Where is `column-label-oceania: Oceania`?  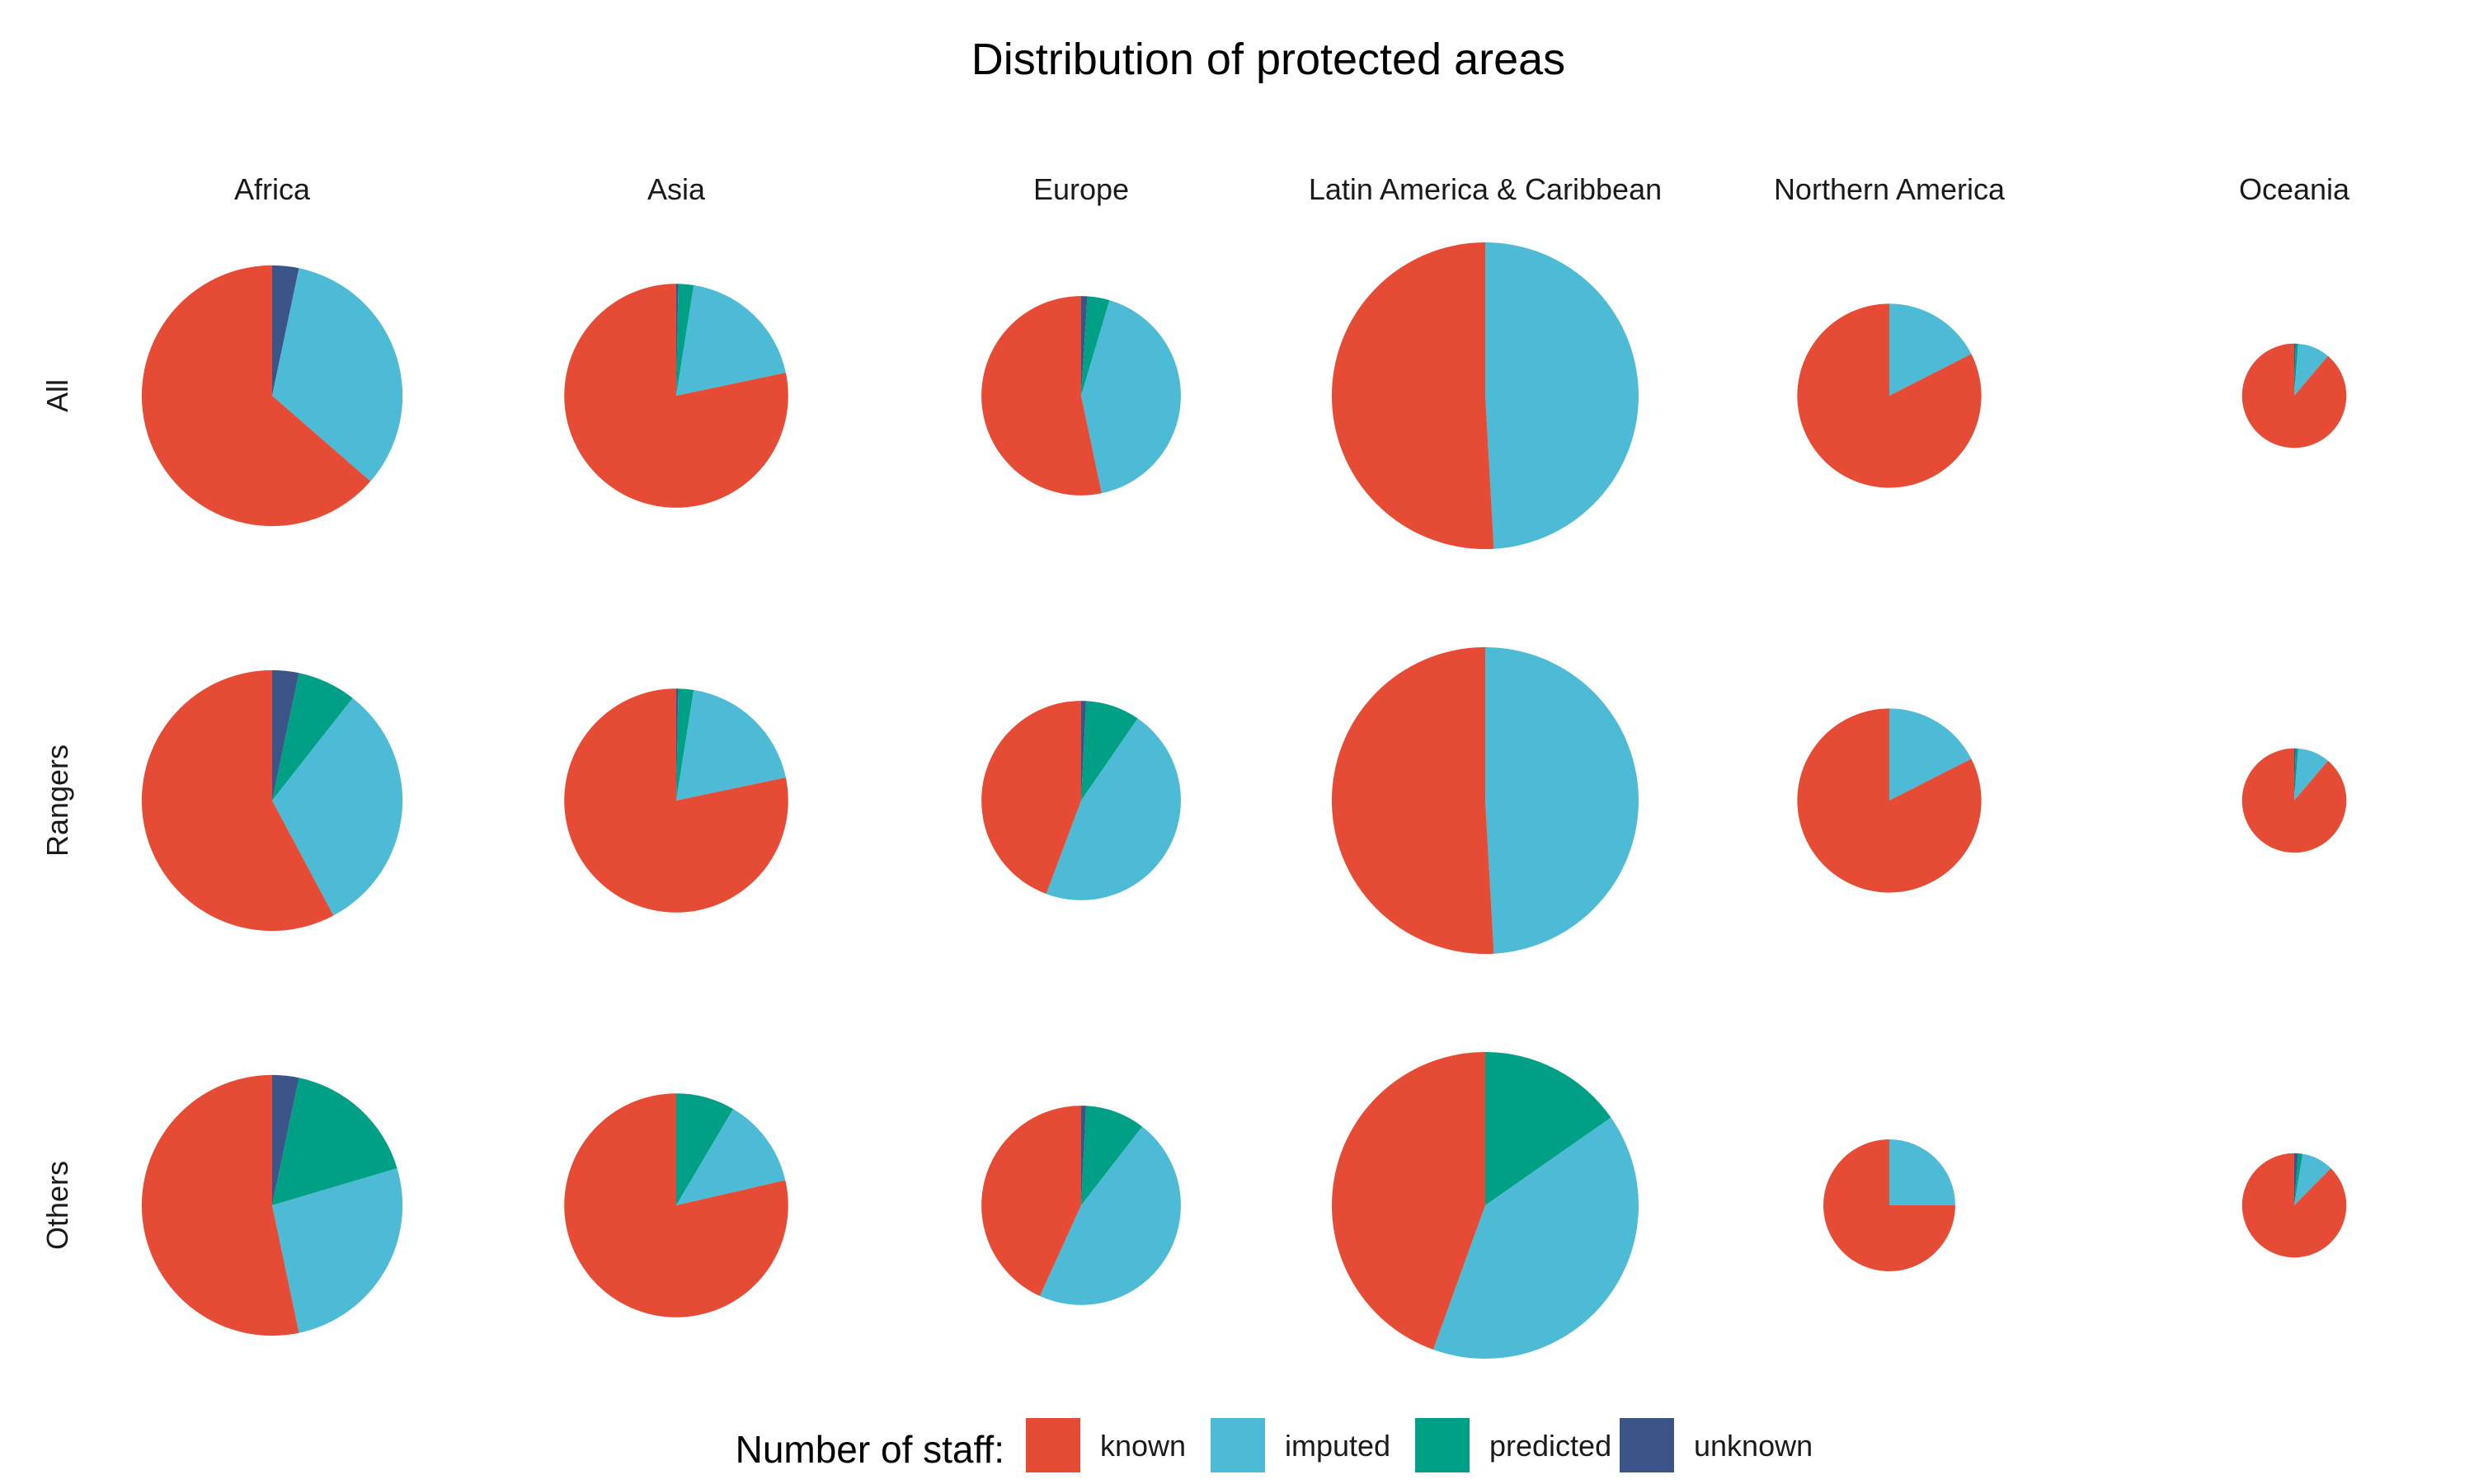
column-label-oceania: Oceania is located at coordinates (2294, 189).